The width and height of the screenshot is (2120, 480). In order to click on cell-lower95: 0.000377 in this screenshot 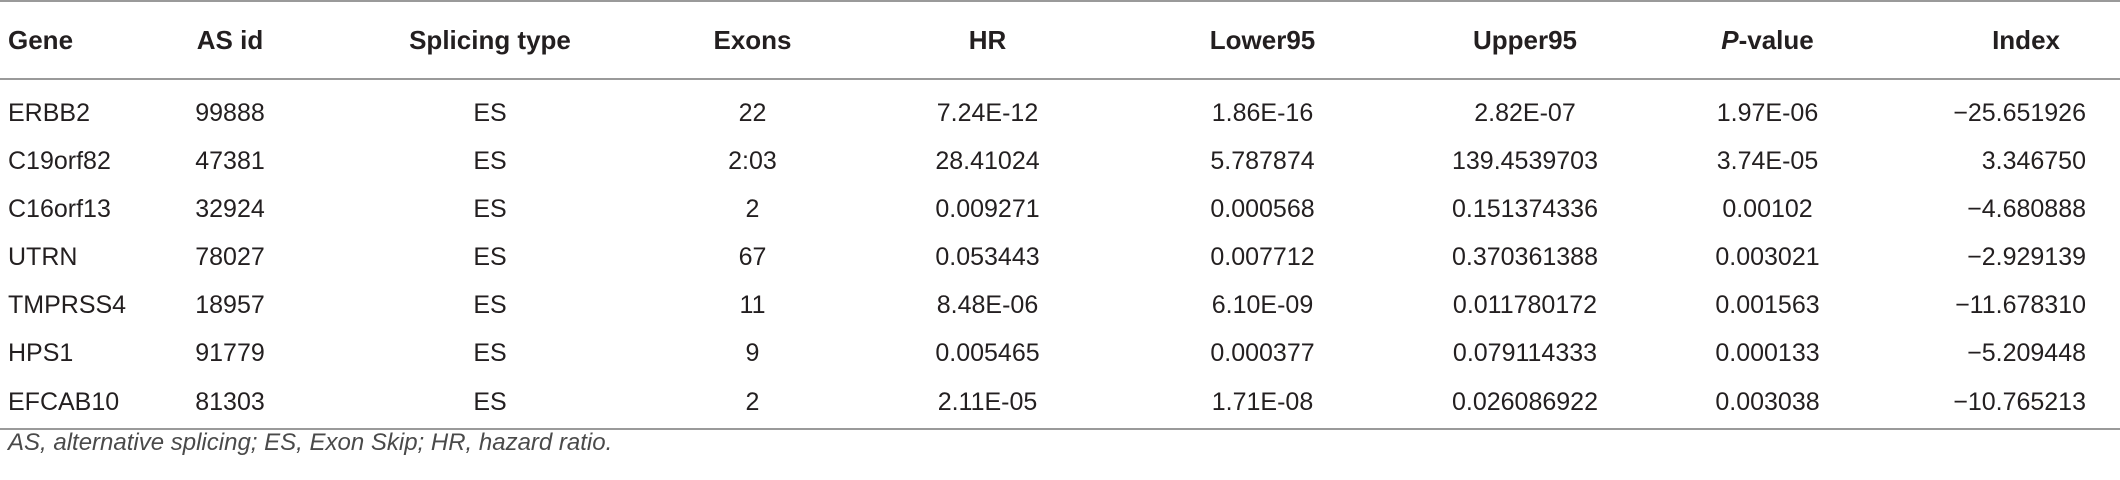, I will do `click(1262, 352)`.